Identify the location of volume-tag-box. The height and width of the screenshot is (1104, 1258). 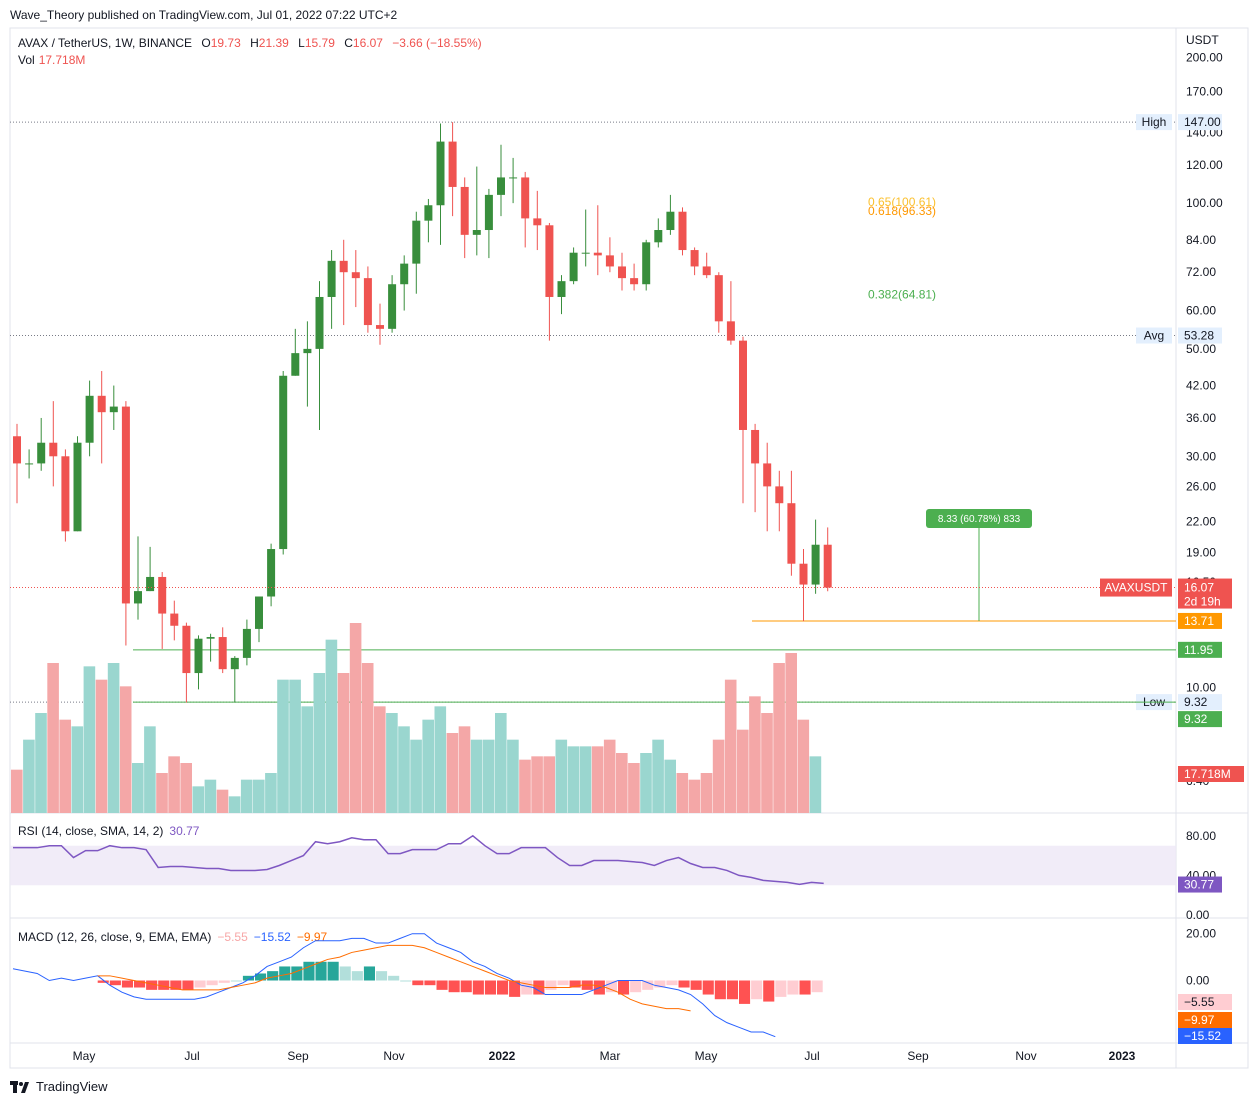
(1211, 774).